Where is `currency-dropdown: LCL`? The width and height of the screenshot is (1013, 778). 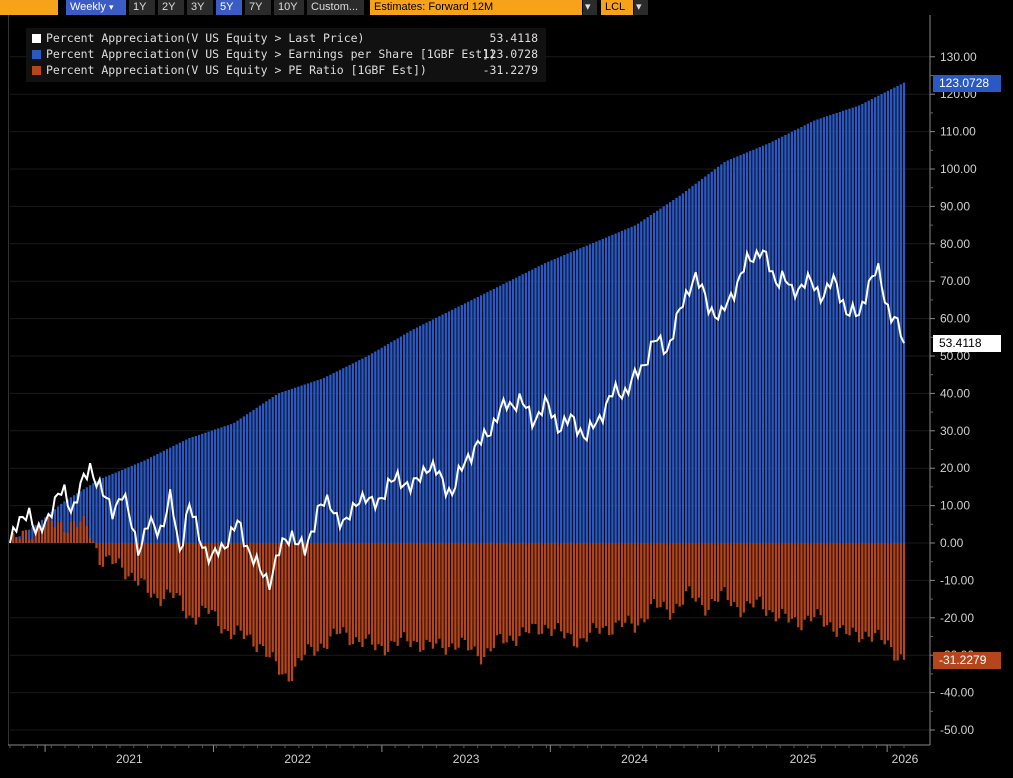 currency-dropdown: LCL is located at coordinates (617, 7).